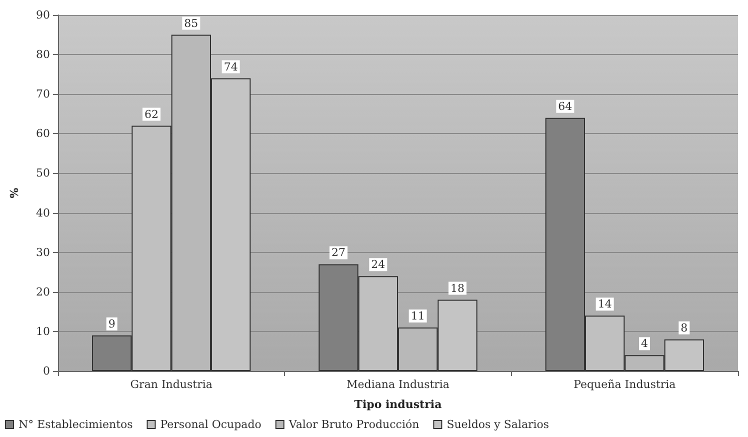 The width and height of the screenshot is (748, 437). Describe the element at coordinates (43, 213) in the screenshot. I see `y-tick-label: 40` at that location.